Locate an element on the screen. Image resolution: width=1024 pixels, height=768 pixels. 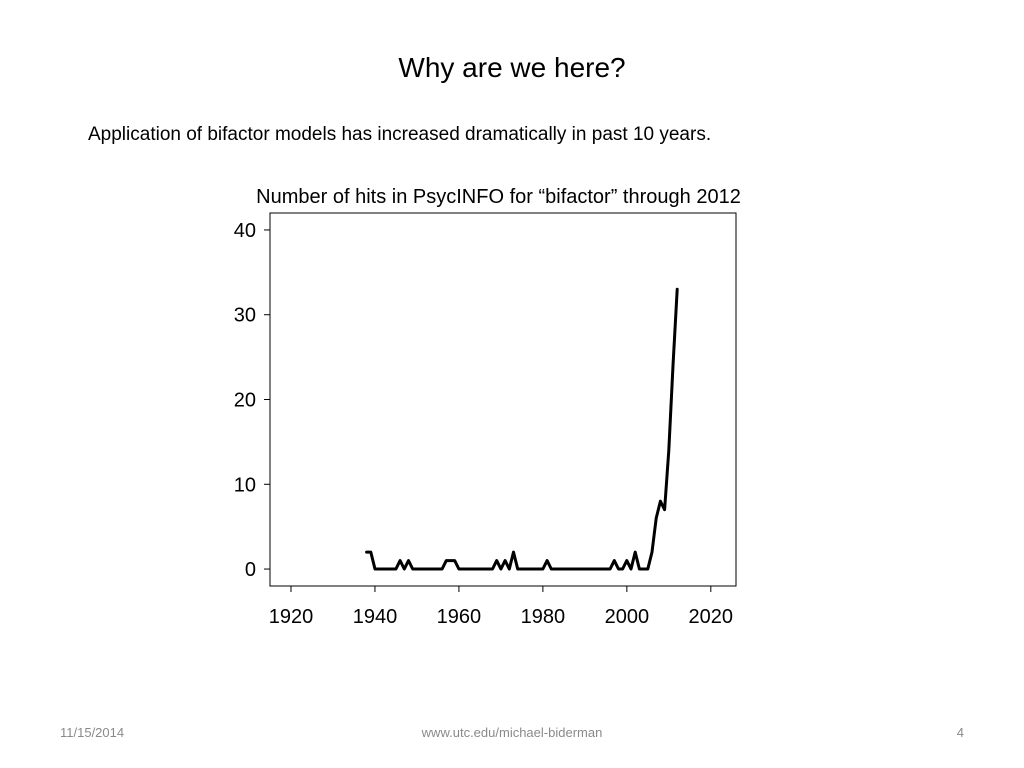
y-axis: 0 10 20 30 40 is located at coordinates (252, 400).